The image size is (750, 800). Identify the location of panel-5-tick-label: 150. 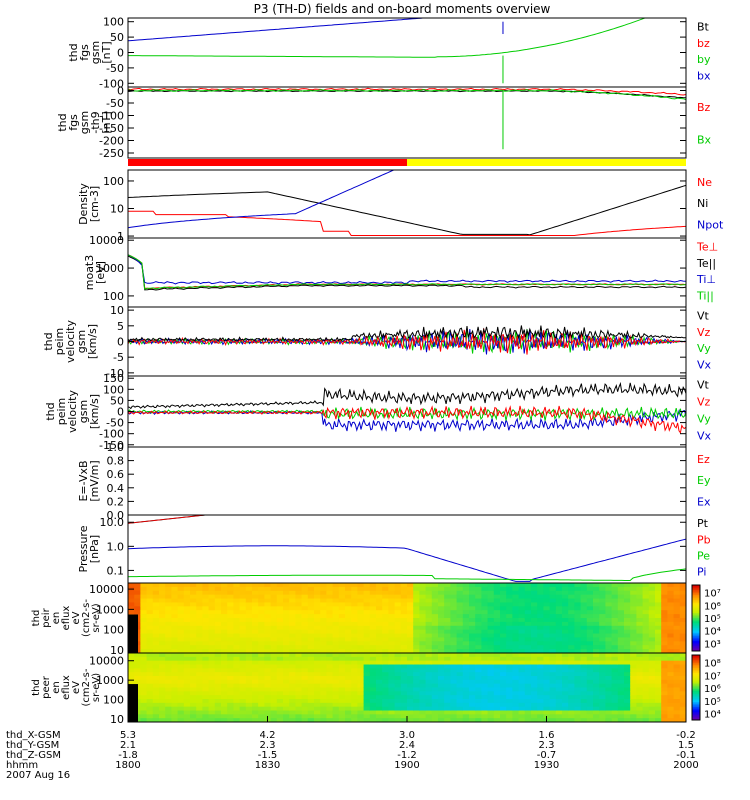
(113, 378).